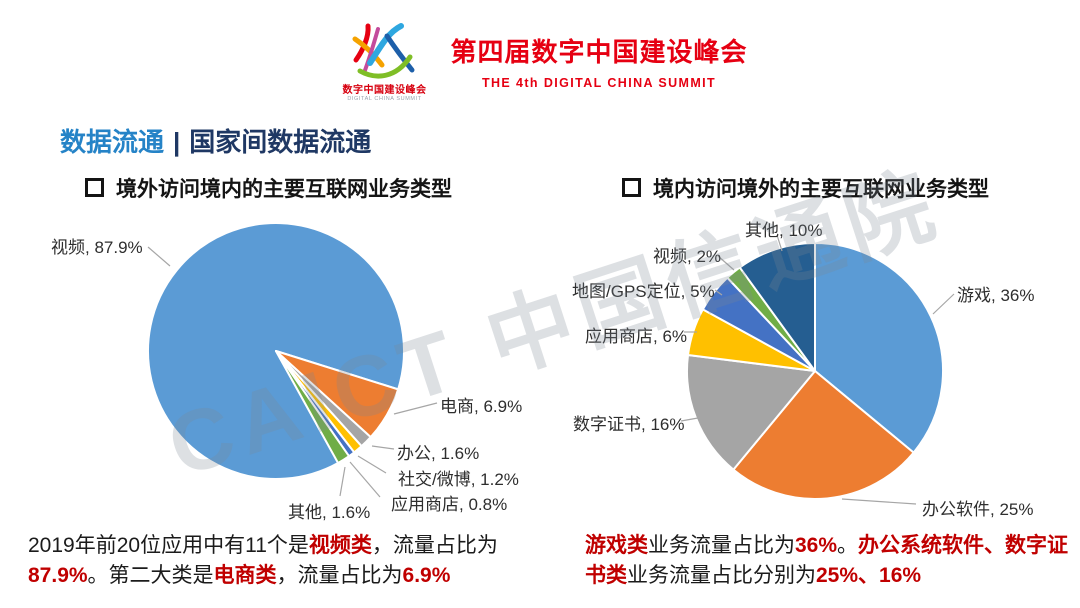 The width and height of the screenshot is (1080, 608). What do you see at coordinates (112, 142) in the screenshot?
I see `slide-title-primary: 数据流通` at bounding box center [112, 142].